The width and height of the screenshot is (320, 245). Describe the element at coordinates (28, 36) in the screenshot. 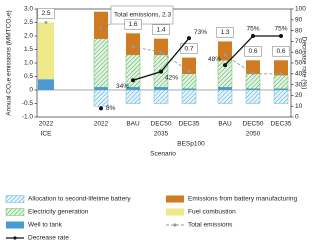

I see `y-tick-label: 2.0` at that location.